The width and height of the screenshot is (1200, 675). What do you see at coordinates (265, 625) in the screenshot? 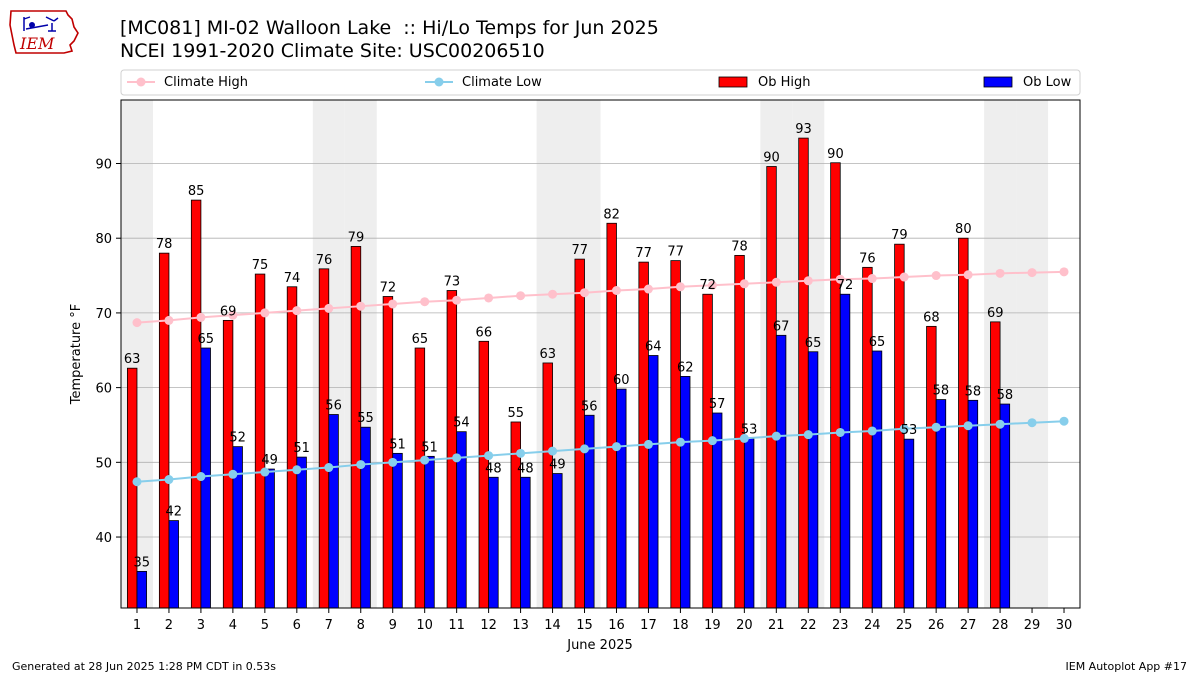
I see `x-tick-label-5: 5` at bounding box center [265, 625].